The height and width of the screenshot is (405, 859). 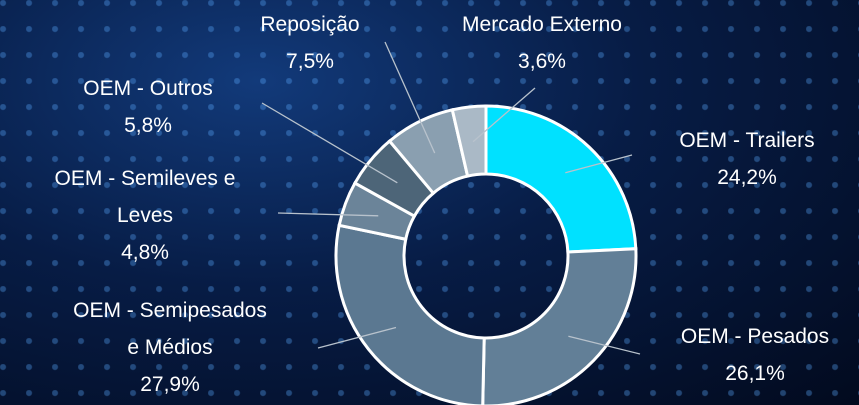 What do you see at coordinates (310, 24) in the screenshot?
I see `category-label: Reposição` at bounding box center [310, 24].